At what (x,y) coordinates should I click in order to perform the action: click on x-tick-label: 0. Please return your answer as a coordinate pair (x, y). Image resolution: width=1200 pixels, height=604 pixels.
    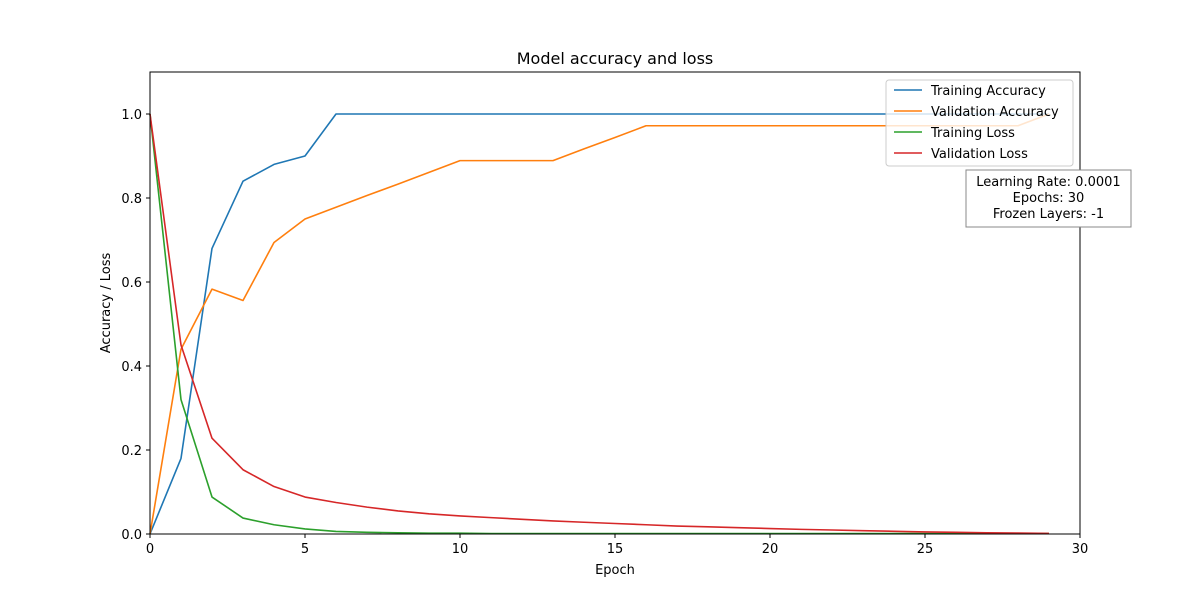
    Looking at the image, I should click on (150, 549).